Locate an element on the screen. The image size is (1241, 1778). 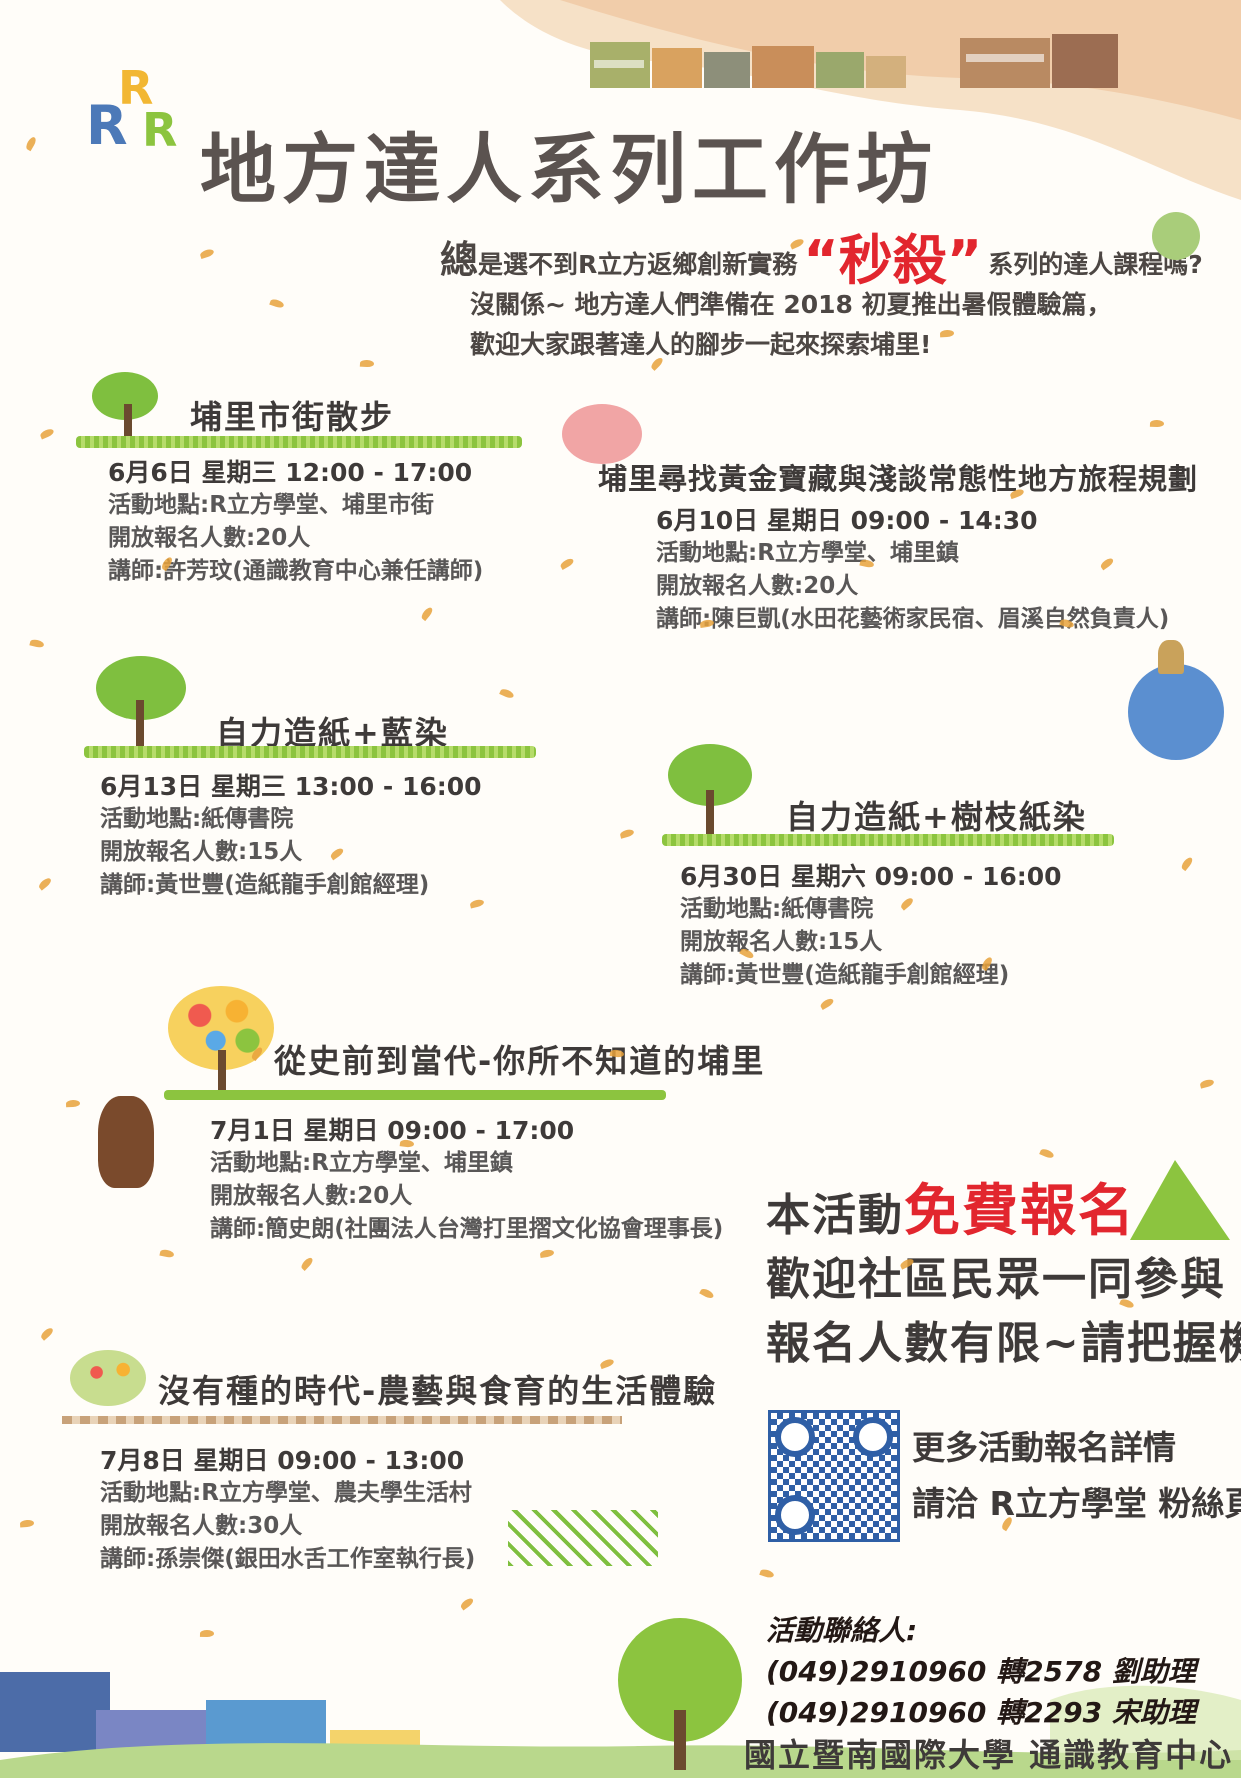
r-cube-logo: R R R is located at coordinates (139, 100).